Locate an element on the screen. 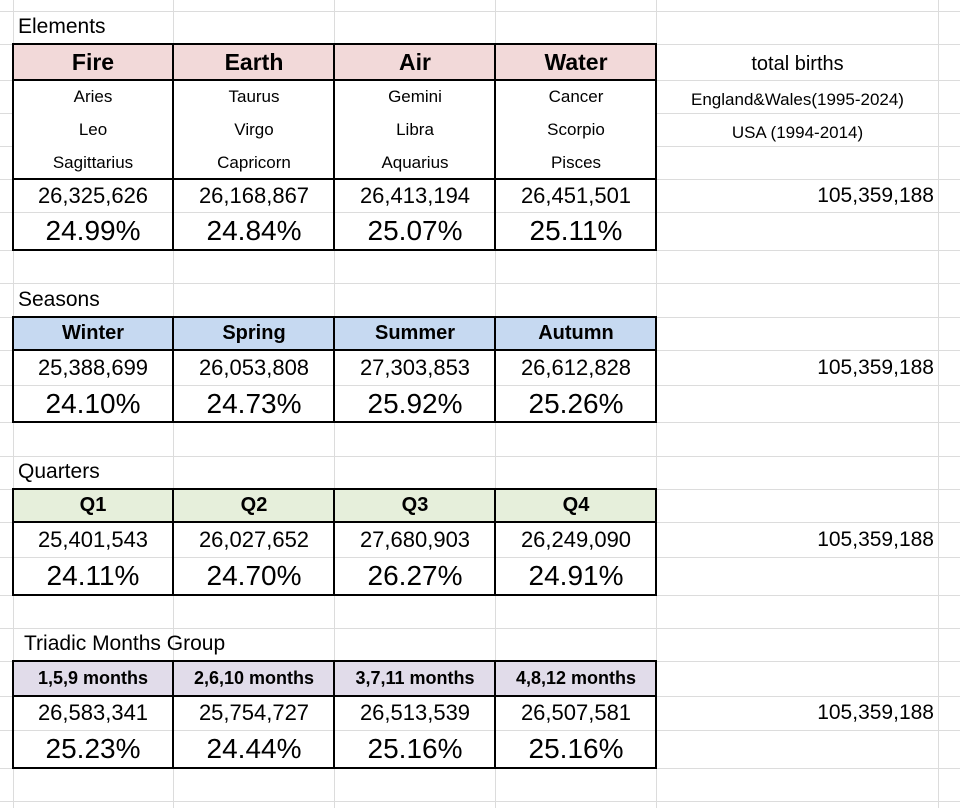 Image resolution: width=960 pixels, height=808 pixels. header-cell-triadic-1: 1,5,9 months is located at coordinates (93, 678).